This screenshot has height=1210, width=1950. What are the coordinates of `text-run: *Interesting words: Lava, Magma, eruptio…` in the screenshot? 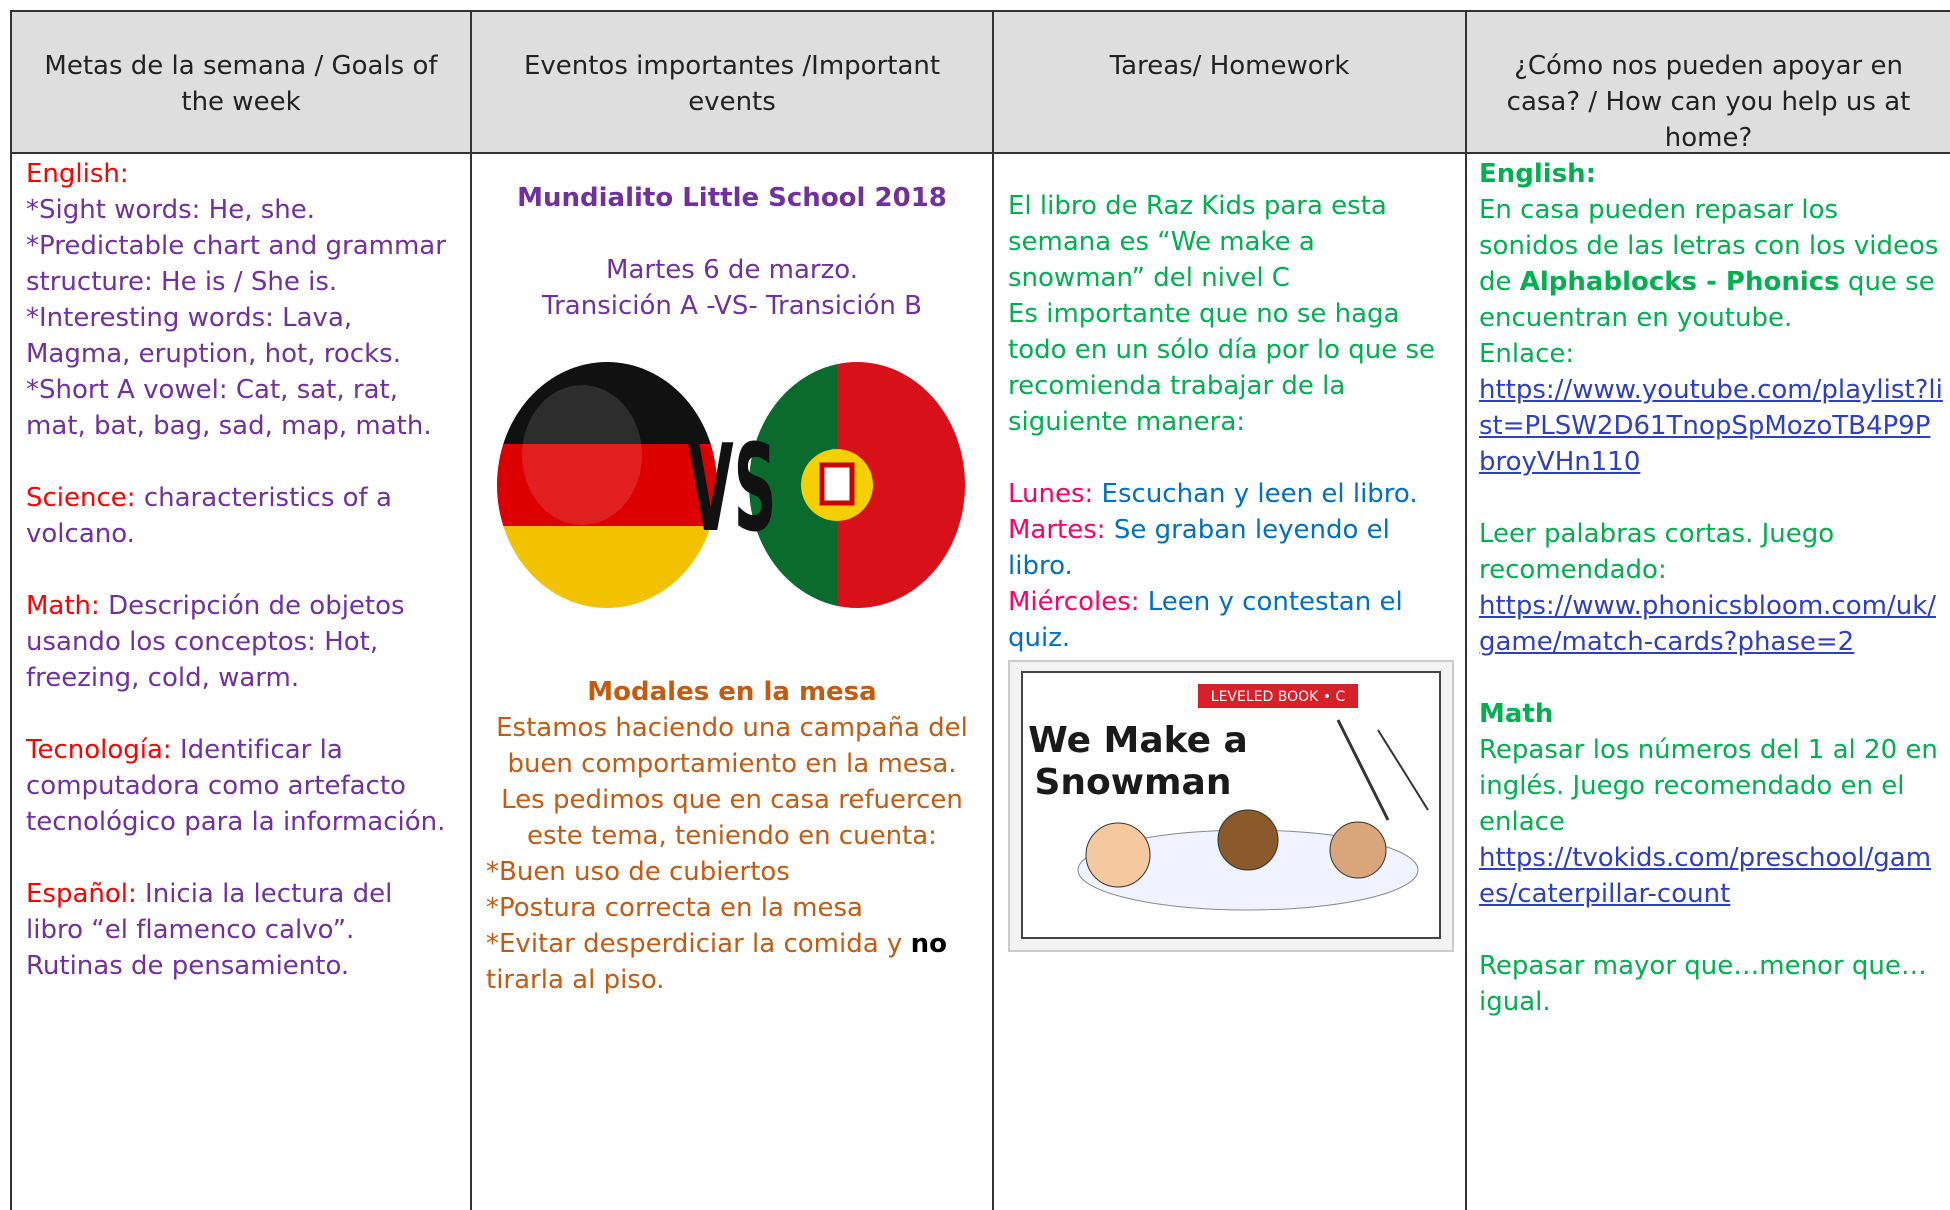 It's located at (213, 336).